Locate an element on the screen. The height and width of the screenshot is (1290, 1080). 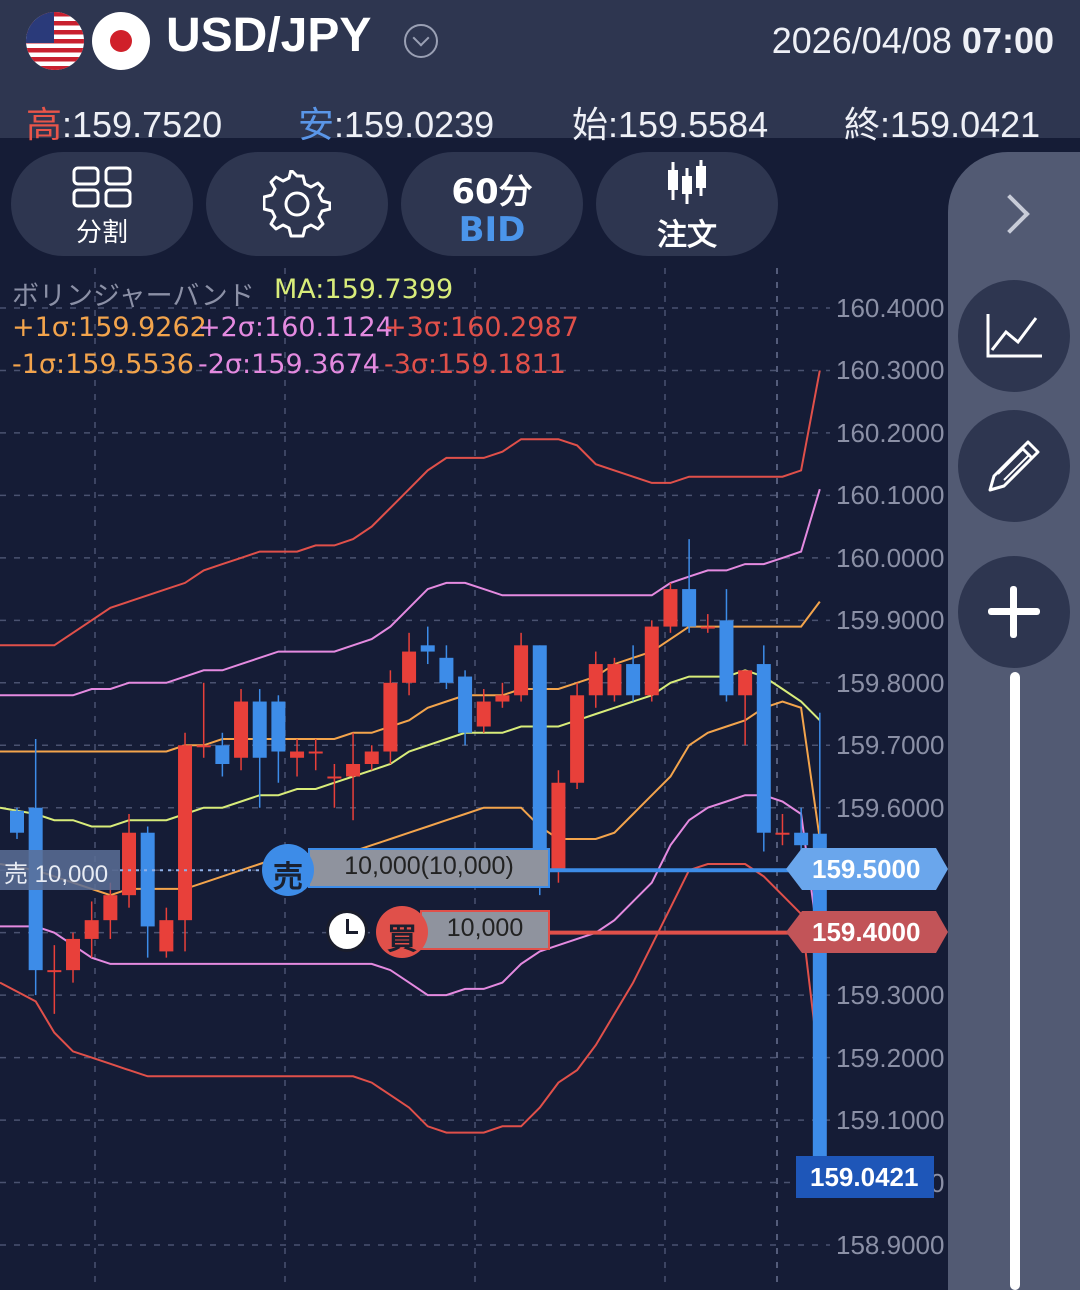
y-tick-label: 159.3000 is located at coordinates (890, 995).